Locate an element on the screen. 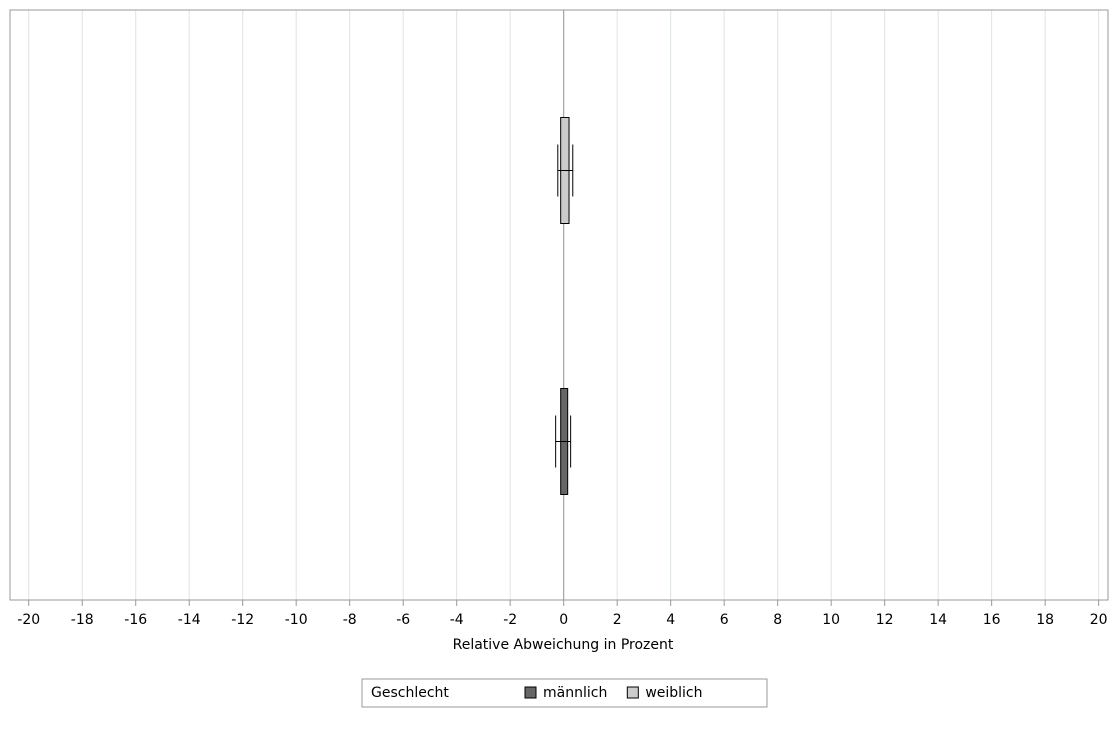 This screenshot has width=1113, height=737. x-tick-label: 14 is located at coordinates (938, 620).